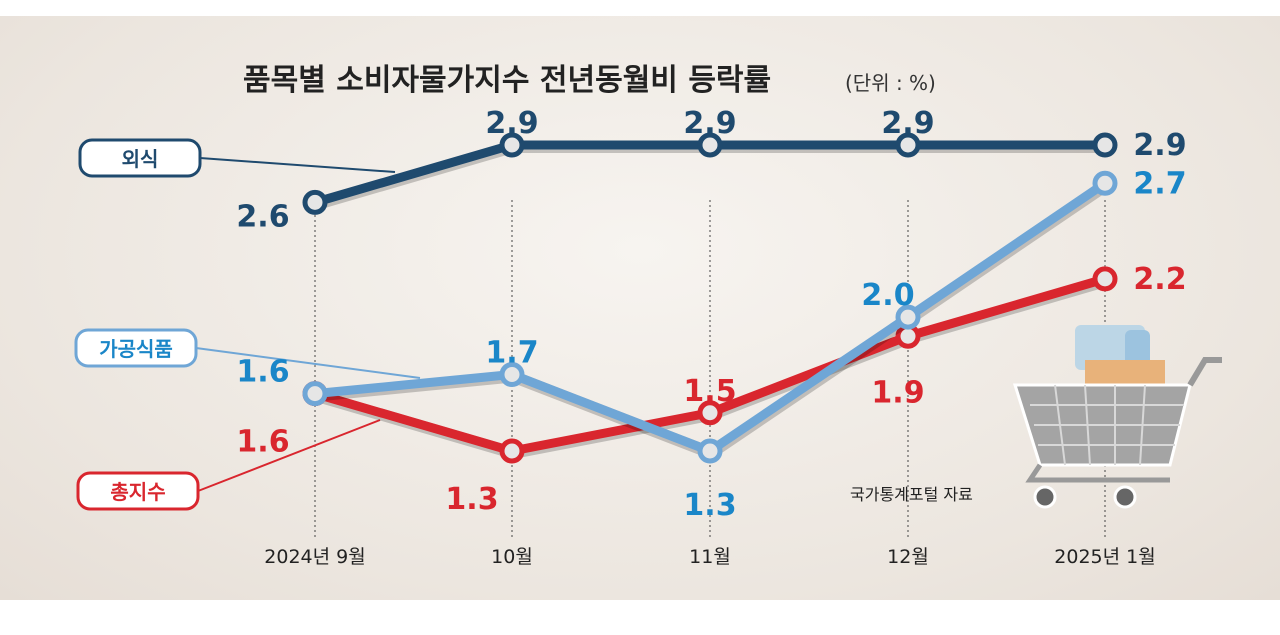  Describe the element at coordinates (890, 83) in the screenshot. I see `chart-unit: (단위 : %)` at that location.